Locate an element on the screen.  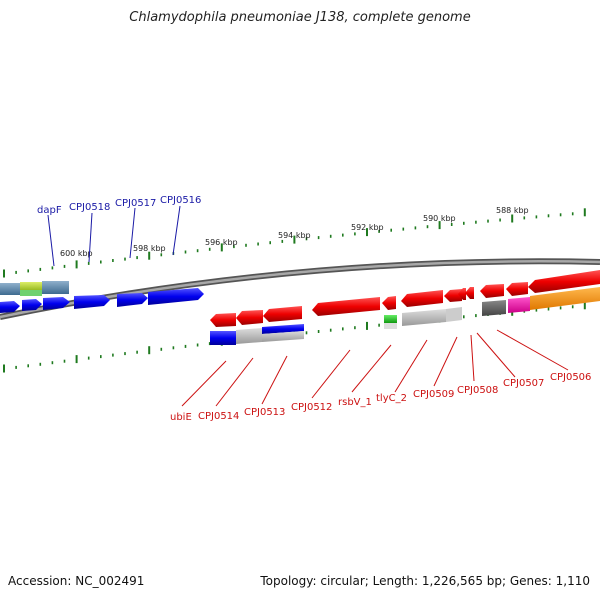
feature-track-reverse-cds is located at coordinates (405, 298).